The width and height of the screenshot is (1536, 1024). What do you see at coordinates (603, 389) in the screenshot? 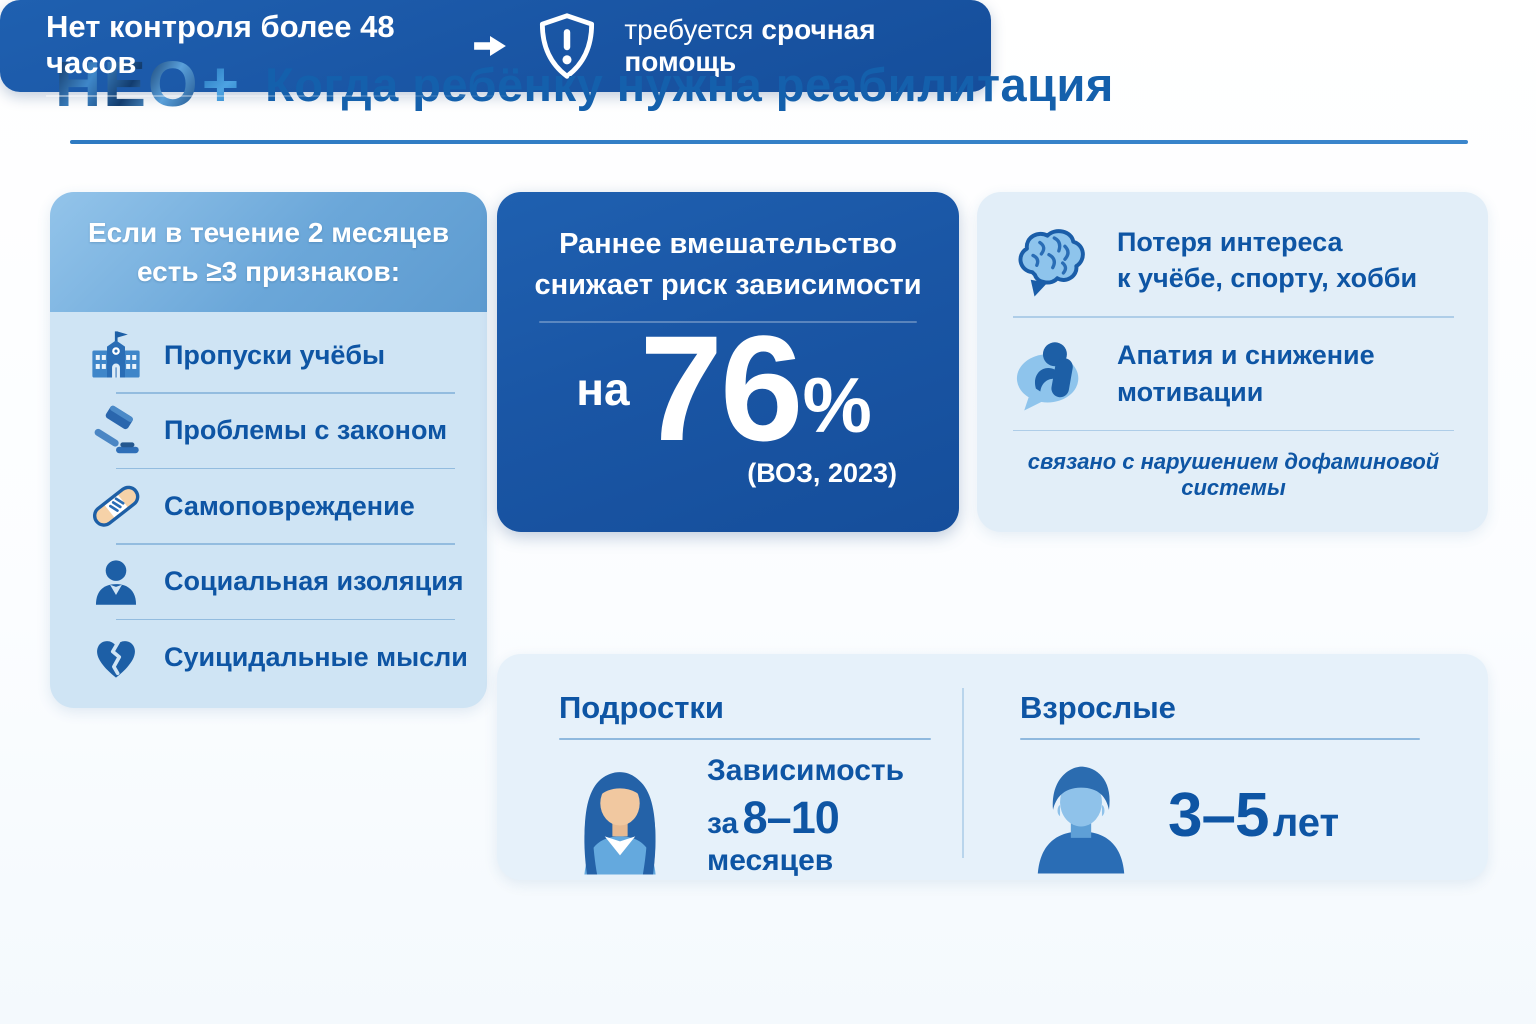
I see `stat-prefix: на` at bounding box center [603, 389].